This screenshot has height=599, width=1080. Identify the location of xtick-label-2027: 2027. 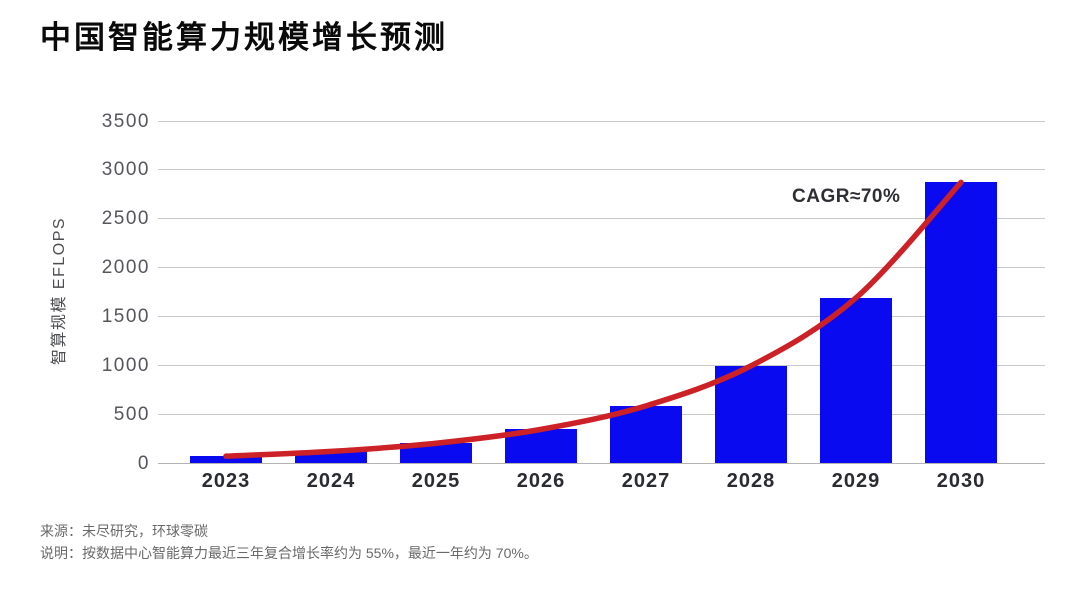
(646, 481).